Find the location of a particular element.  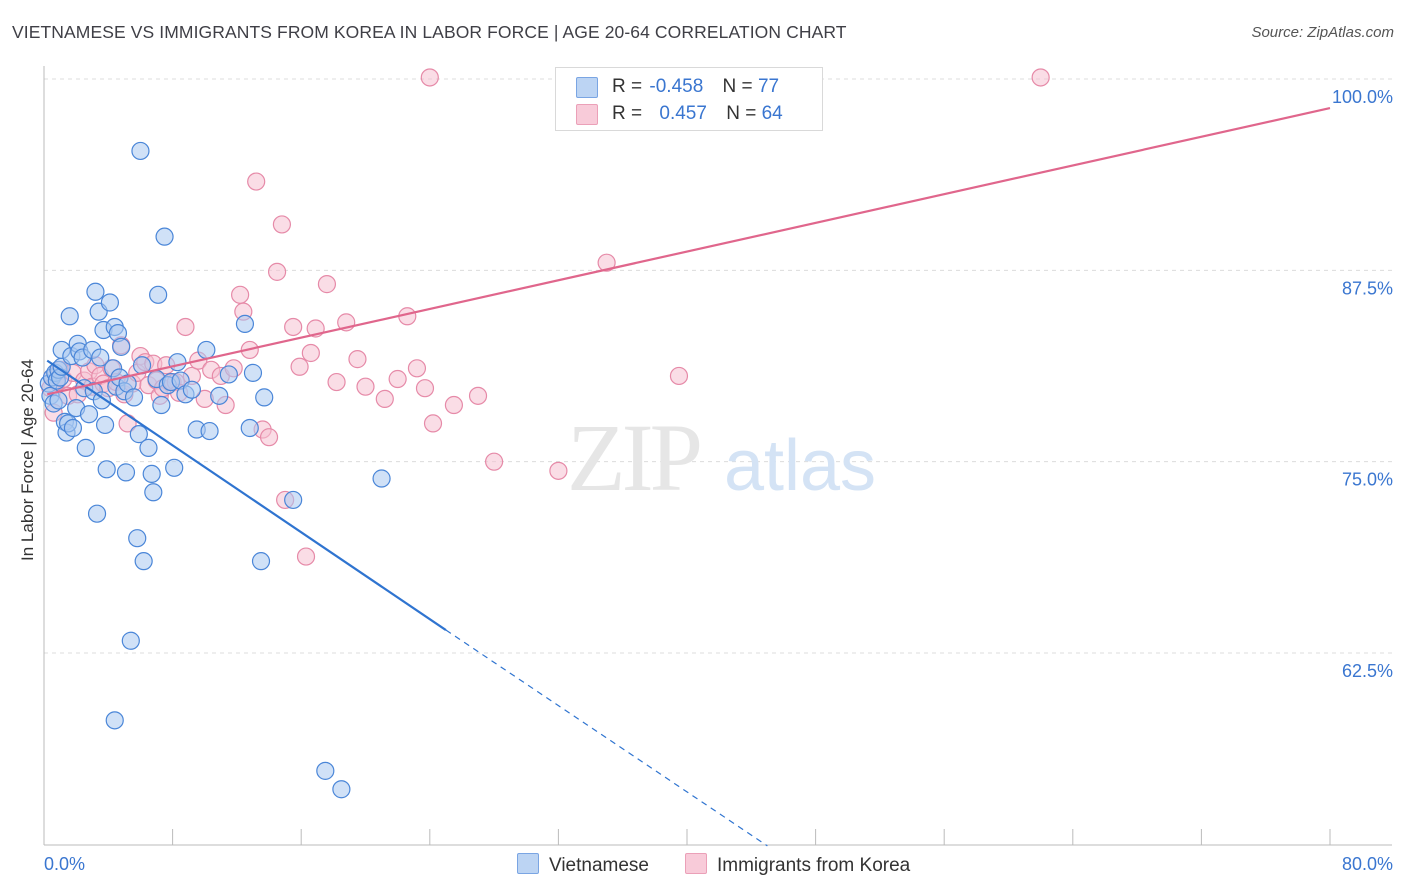

legend-n-value: 64 is located at coordinates (772, 113).